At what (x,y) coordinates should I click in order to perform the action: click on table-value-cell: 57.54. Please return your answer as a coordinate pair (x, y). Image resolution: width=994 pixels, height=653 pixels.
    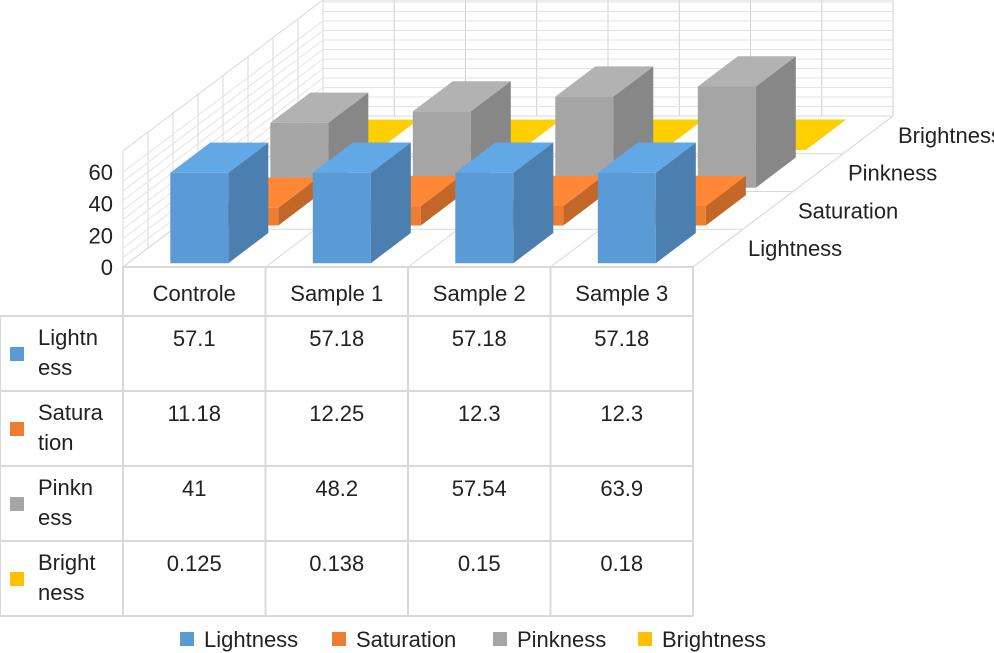
    Looking at the image, I should click on (479, 488).